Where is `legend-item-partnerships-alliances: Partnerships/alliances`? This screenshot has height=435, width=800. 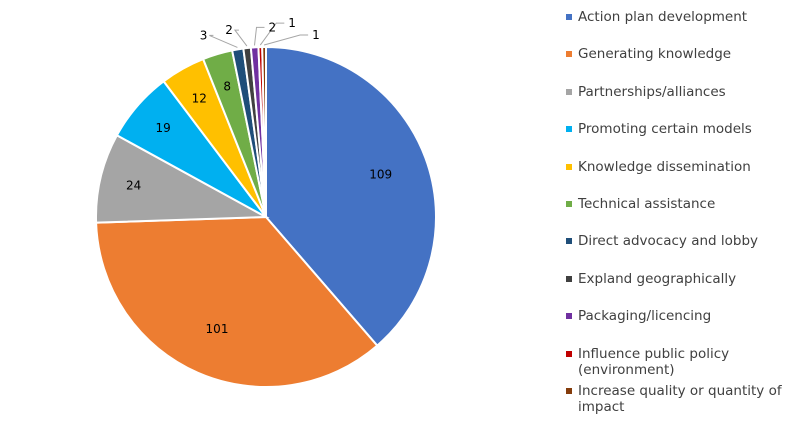 legend-item-partnerships-alliances: Partnerships/alliances is located at coordinates (682, 102).